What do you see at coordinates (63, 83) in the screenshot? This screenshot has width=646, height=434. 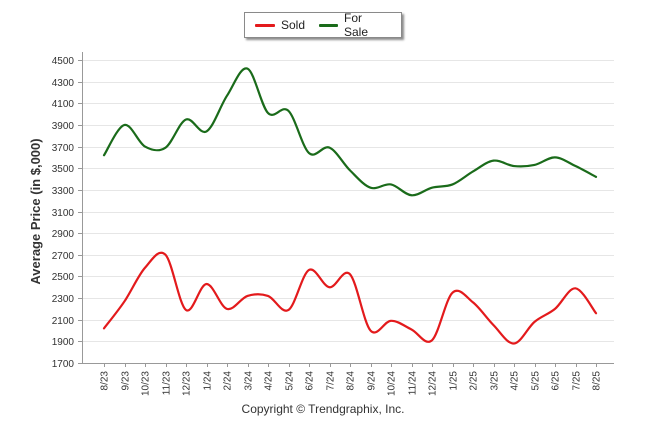 I see `y-tick-label: 4300` at bounding box center [63, 83].